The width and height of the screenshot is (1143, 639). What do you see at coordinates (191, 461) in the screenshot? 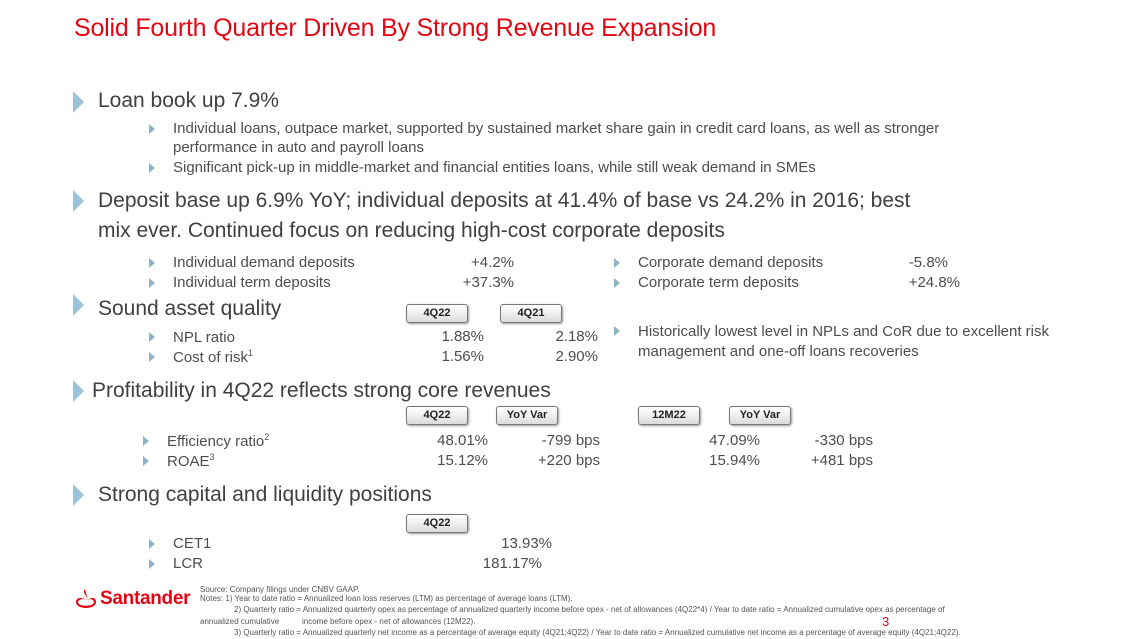
I see `profit-row-label: ROAE3` at bounding box center [191, 461].